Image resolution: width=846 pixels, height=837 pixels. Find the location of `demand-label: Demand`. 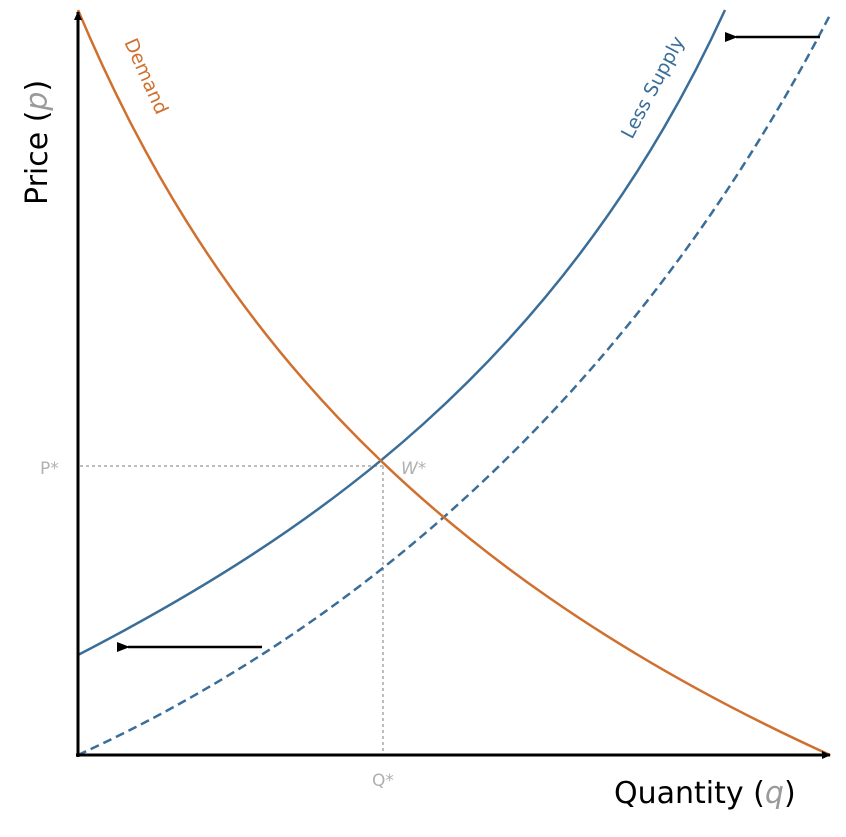

demand-label: Demand is located at coordinates (145, 76).